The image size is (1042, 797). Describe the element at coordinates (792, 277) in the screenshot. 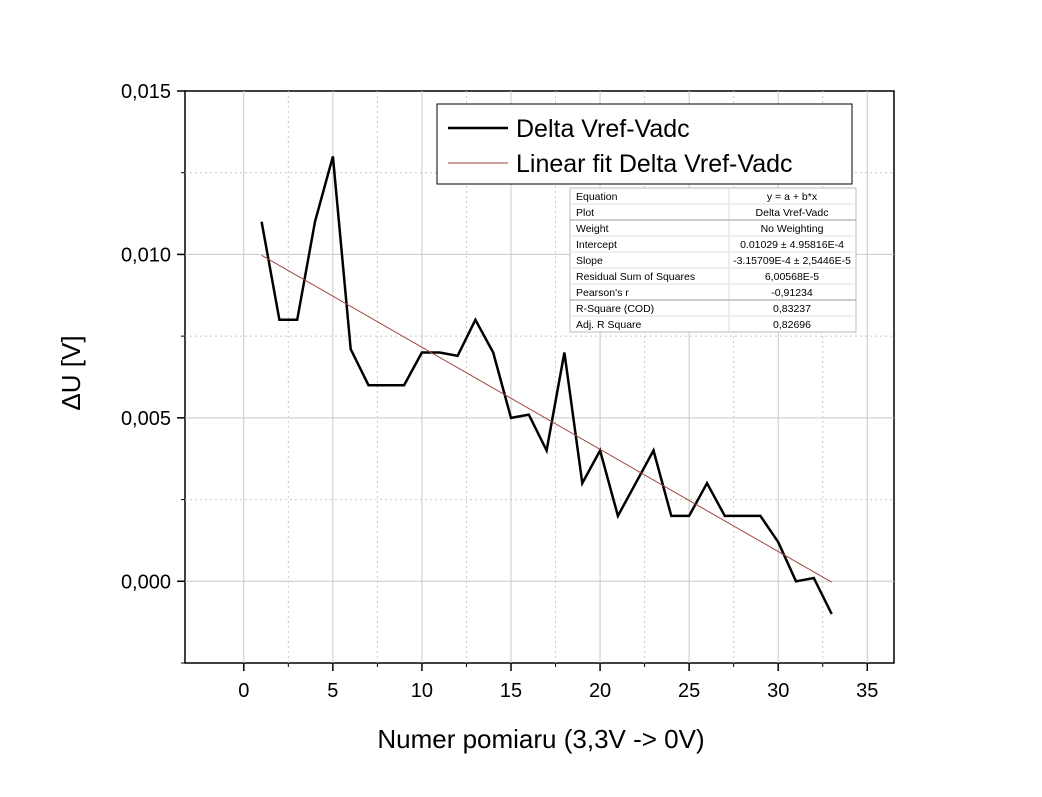

I see `fit-table-value: 6,00568E-5` at that location.